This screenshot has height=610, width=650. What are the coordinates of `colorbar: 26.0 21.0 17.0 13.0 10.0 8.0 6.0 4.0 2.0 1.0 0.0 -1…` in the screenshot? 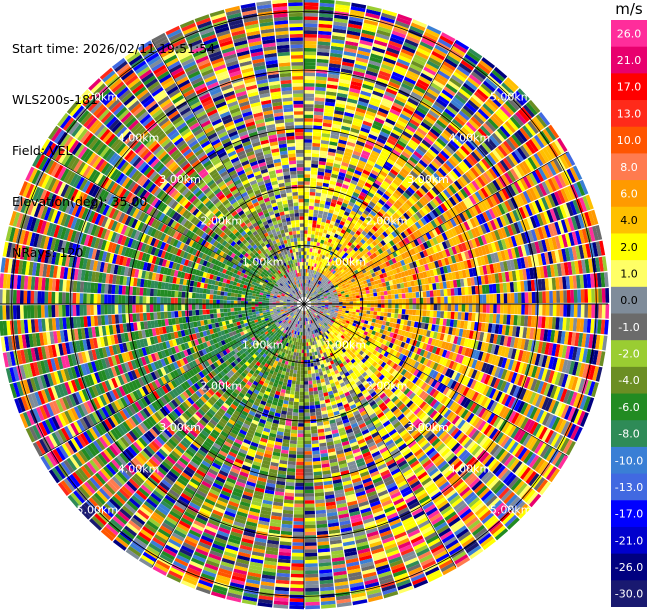 It's located at (629, 313).